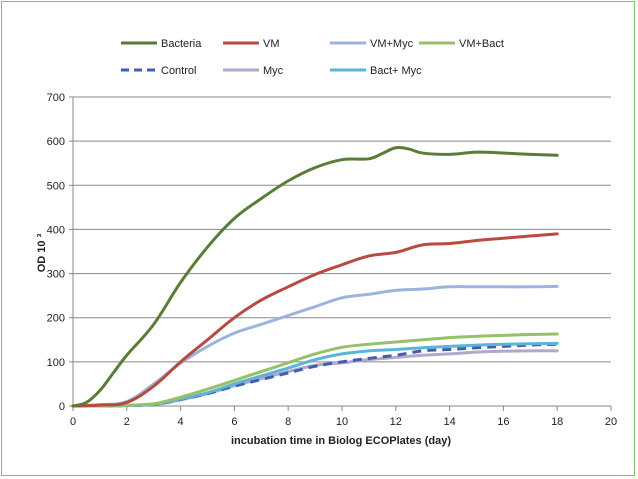 Image resolution: width=638 pixels, height=479 pixels. Describe the element at coordinates (503, 422) in the screenshot. I see `x-tick-label: 16` at that location.